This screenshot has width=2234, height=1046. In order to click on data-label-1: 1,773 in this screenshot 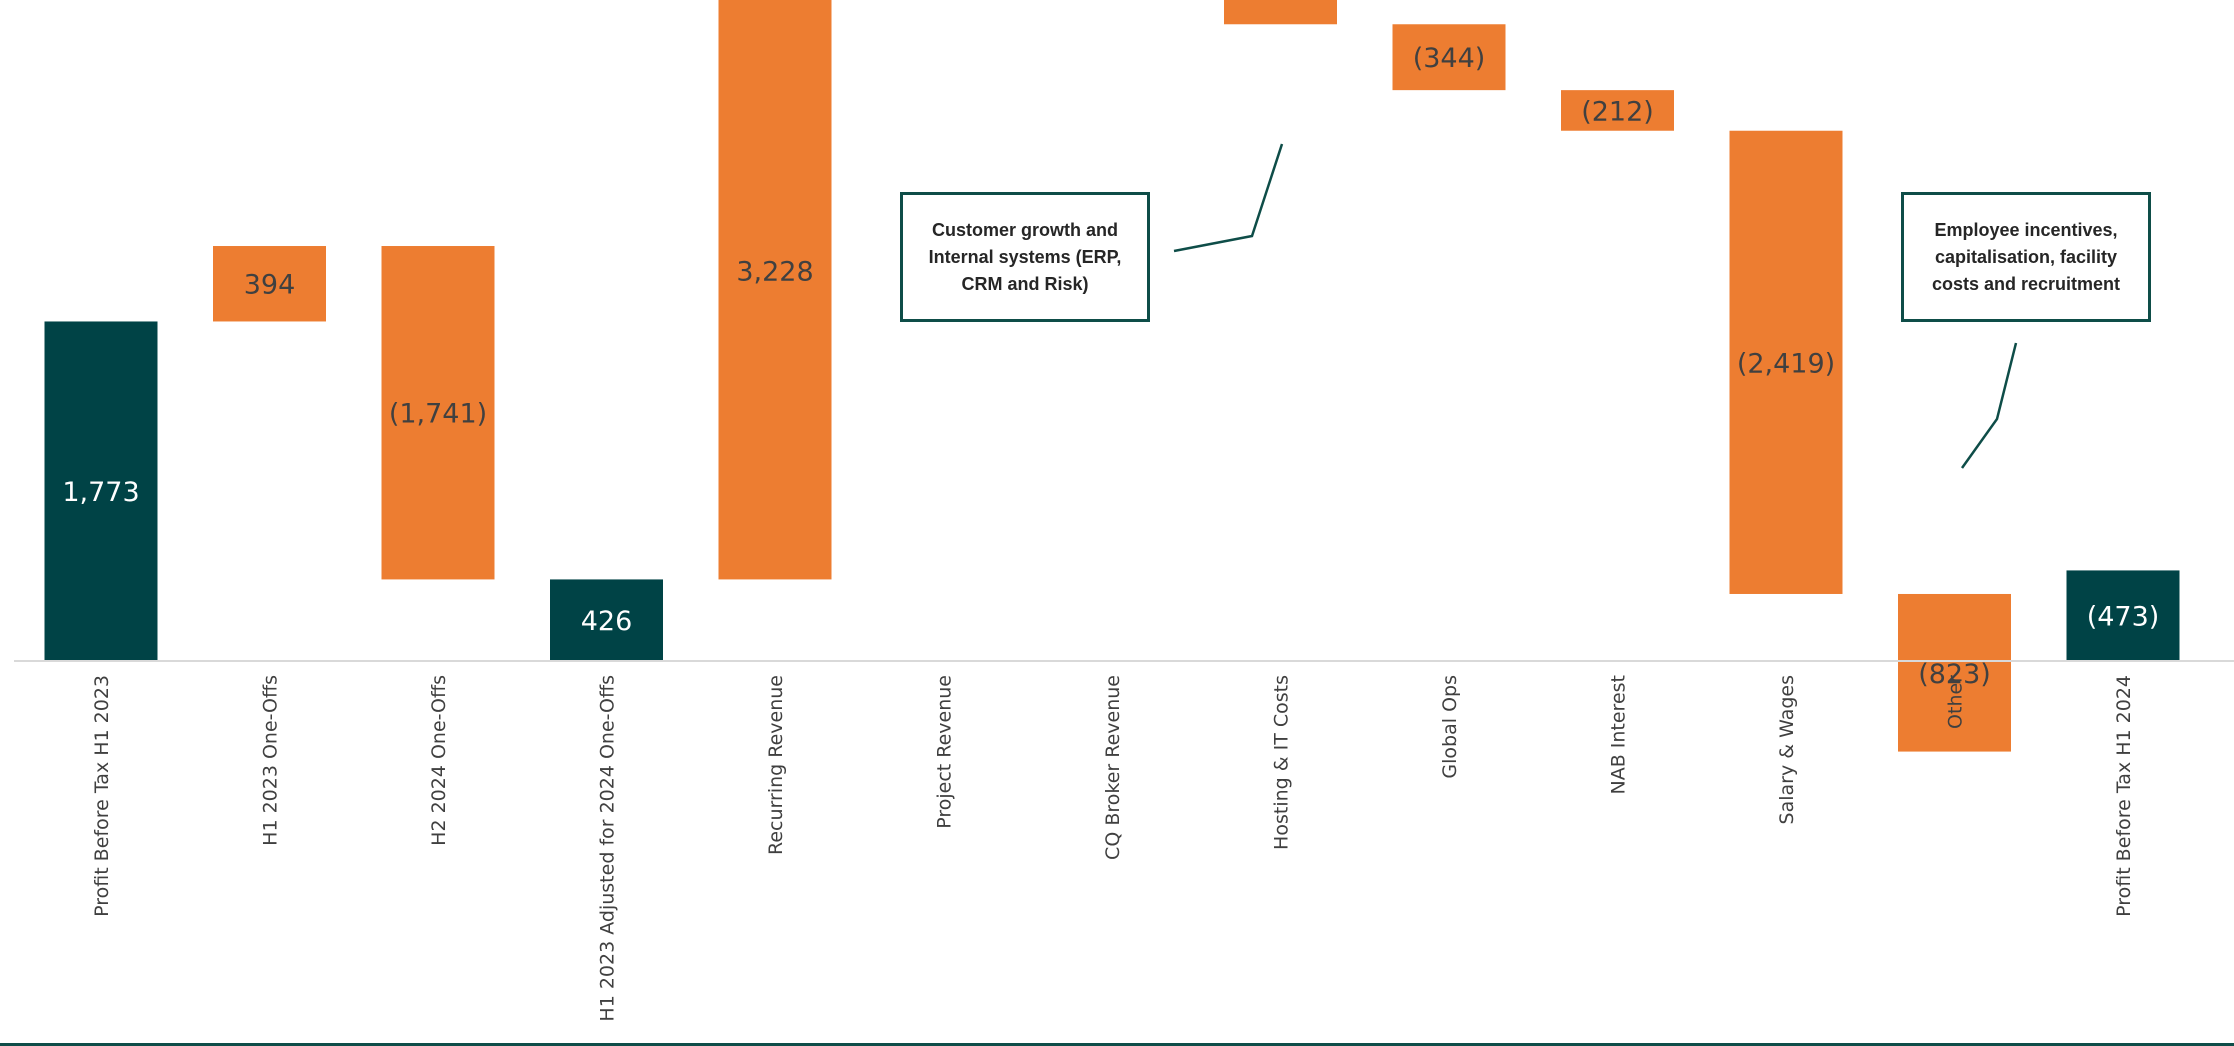, I will do `click(100, 492)`.